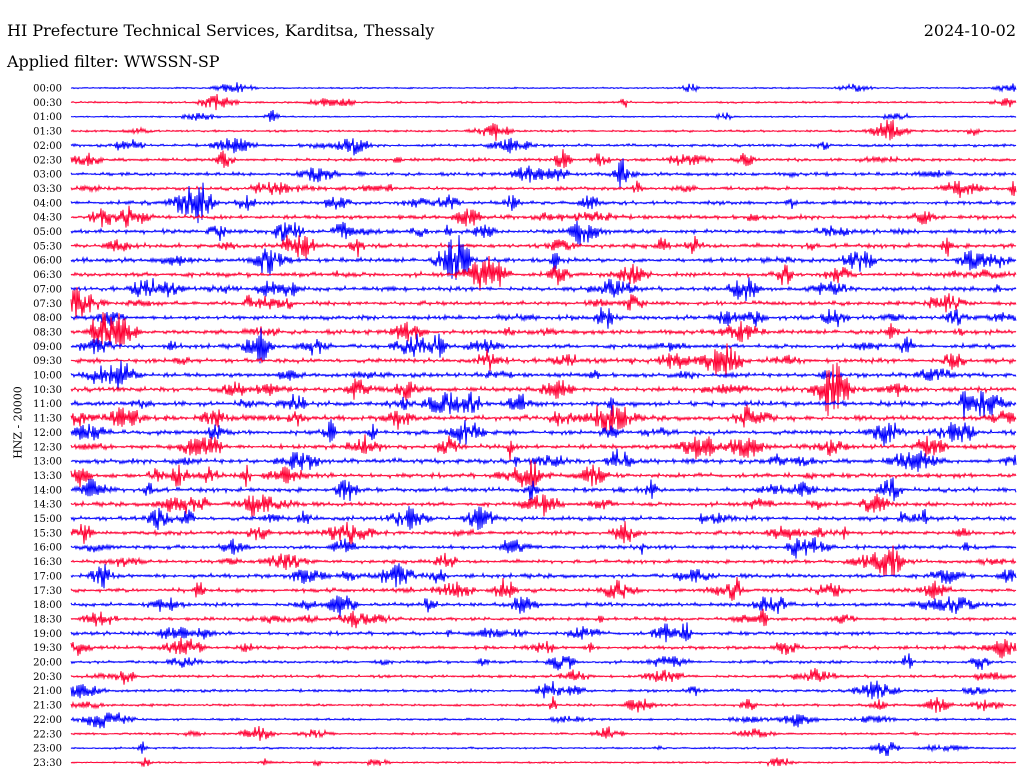  What do you see at coordinates (47, 562) in the screenshot?
I see `time-label: 16:30` at bounding box center [47, 562].